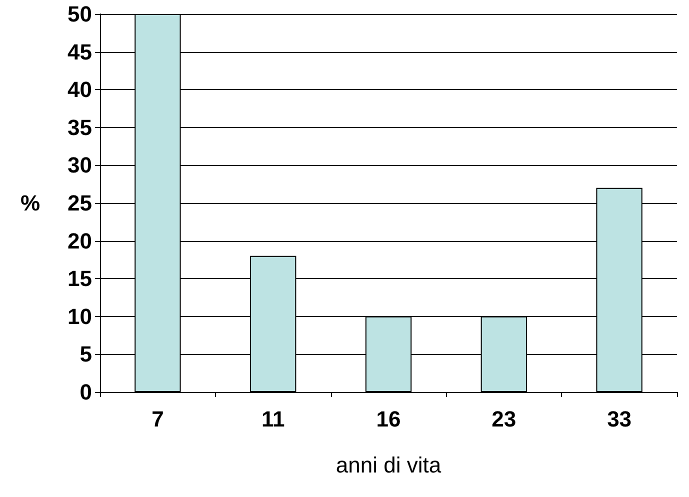 The height and width of the screenshot is (497, 689). Describe the element at coordinates (86, 354) in the screenshot. I see `y-tick-label: 5` at that location.